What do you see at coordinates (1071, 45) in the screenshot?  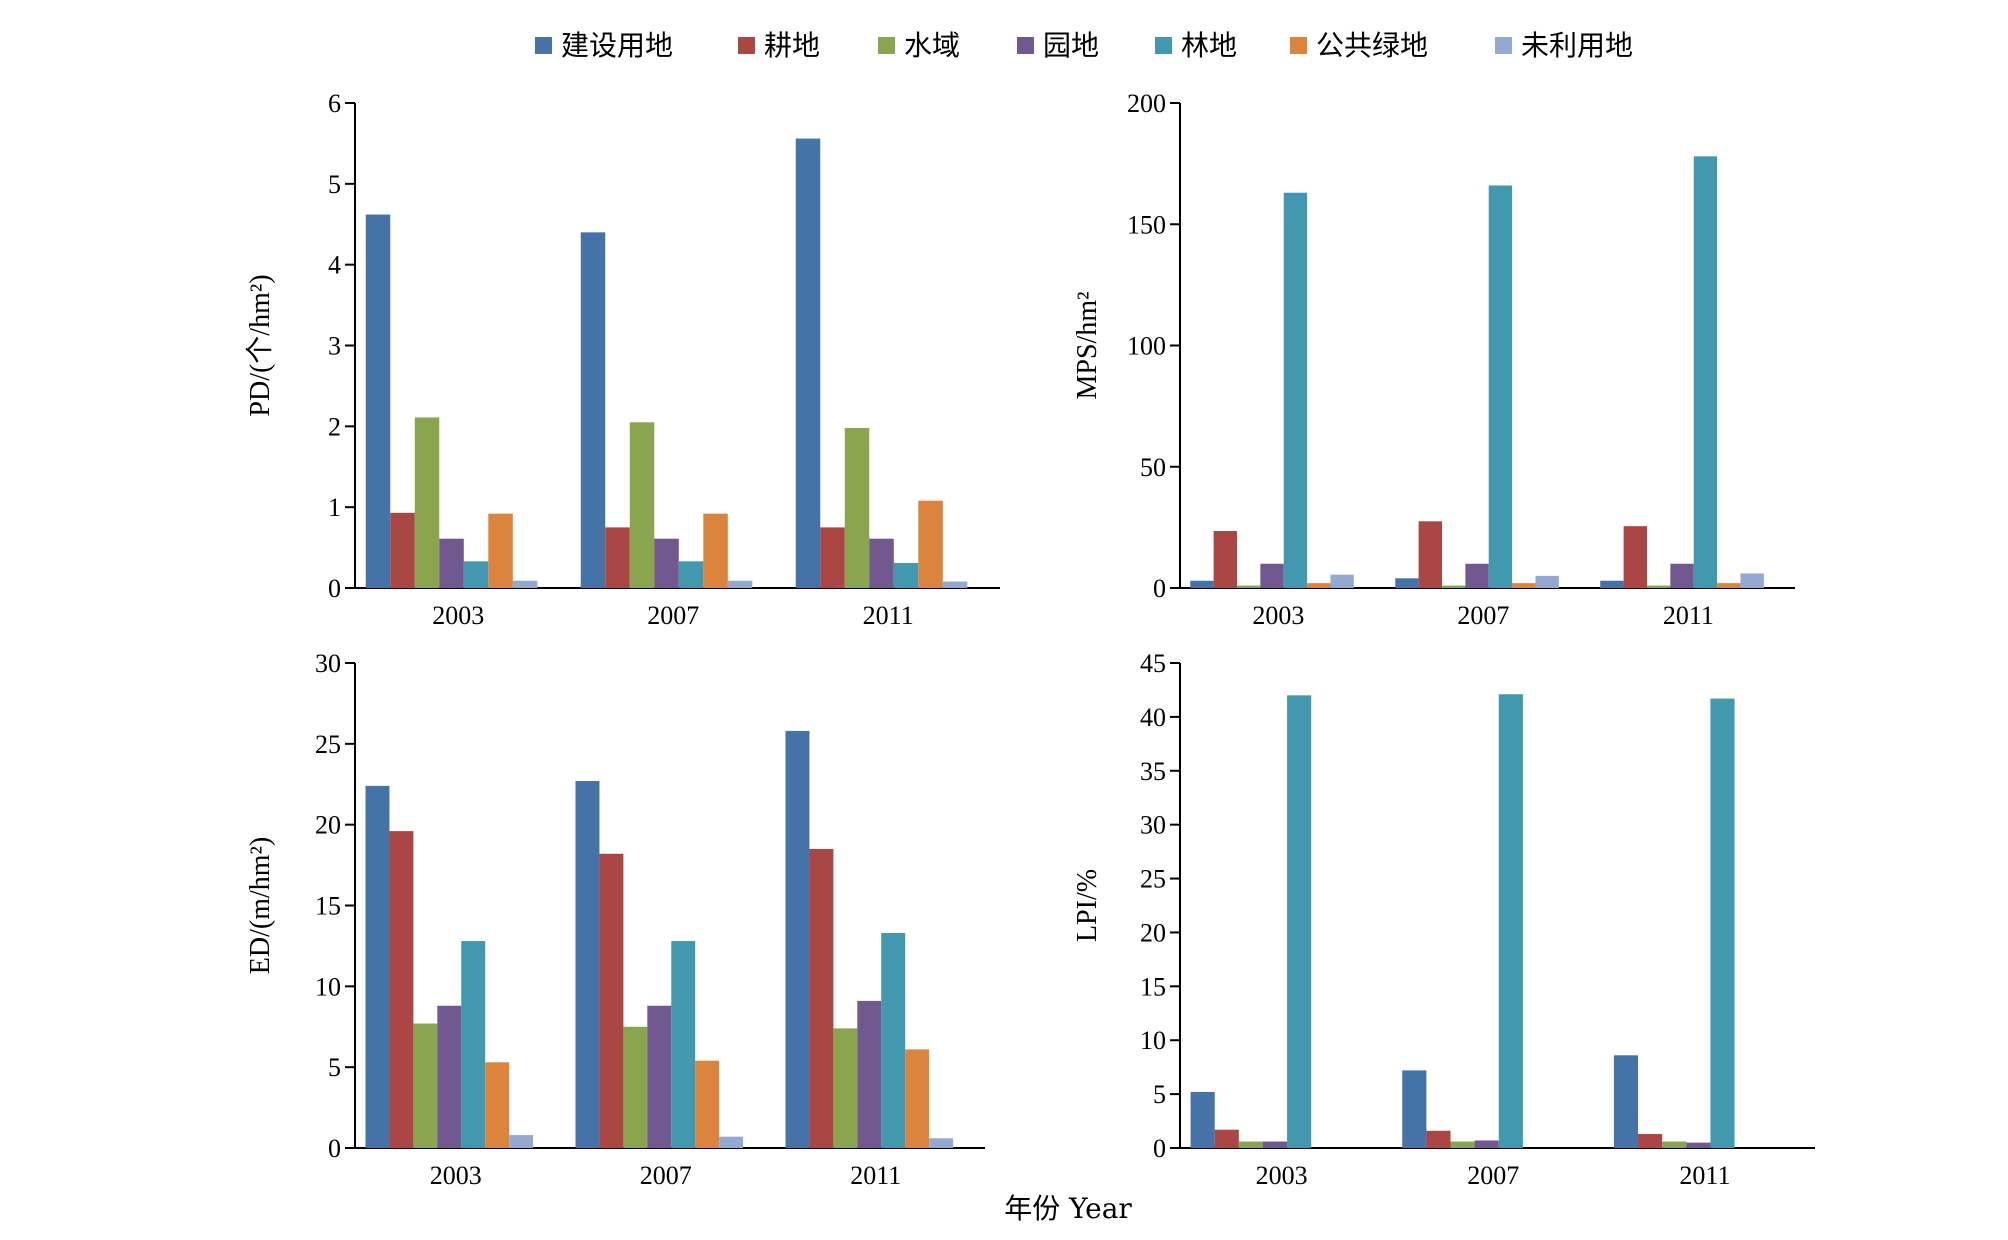 I see `legend-label: 园地` at bounding box center [1071, 45].